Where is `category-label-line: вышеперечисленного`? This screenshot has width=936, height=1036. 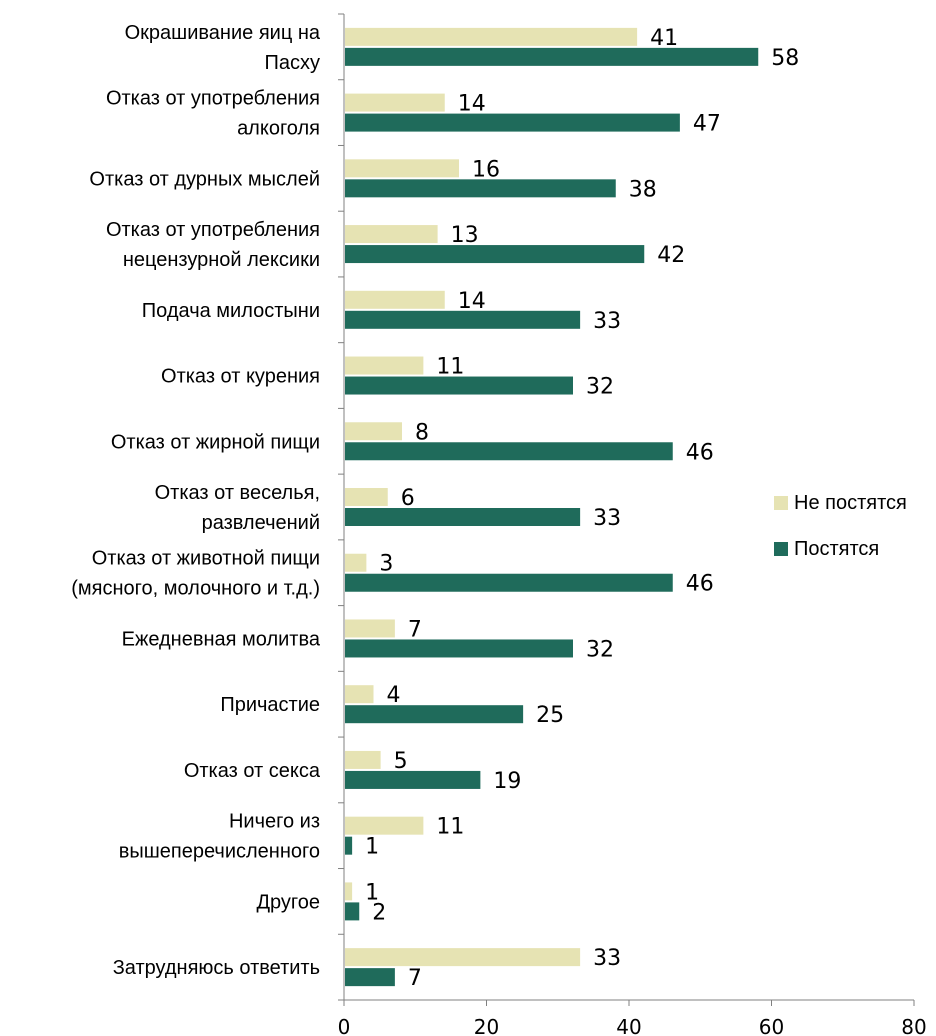 category-label-line: вышеперечисленного is located at coordinates (219, 852).